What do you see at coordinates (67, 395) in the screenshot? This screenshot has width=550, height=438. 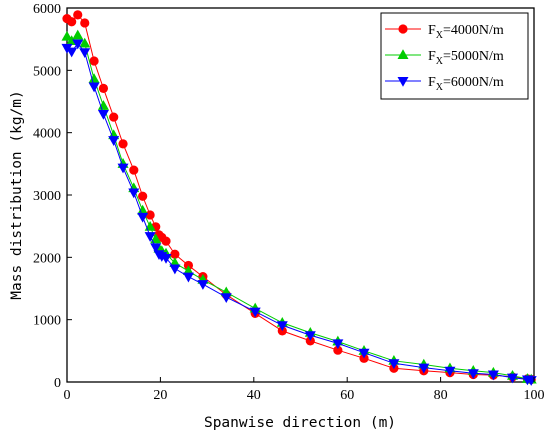 I see `x-tick-label: 0` at bounding box center [67, 395].